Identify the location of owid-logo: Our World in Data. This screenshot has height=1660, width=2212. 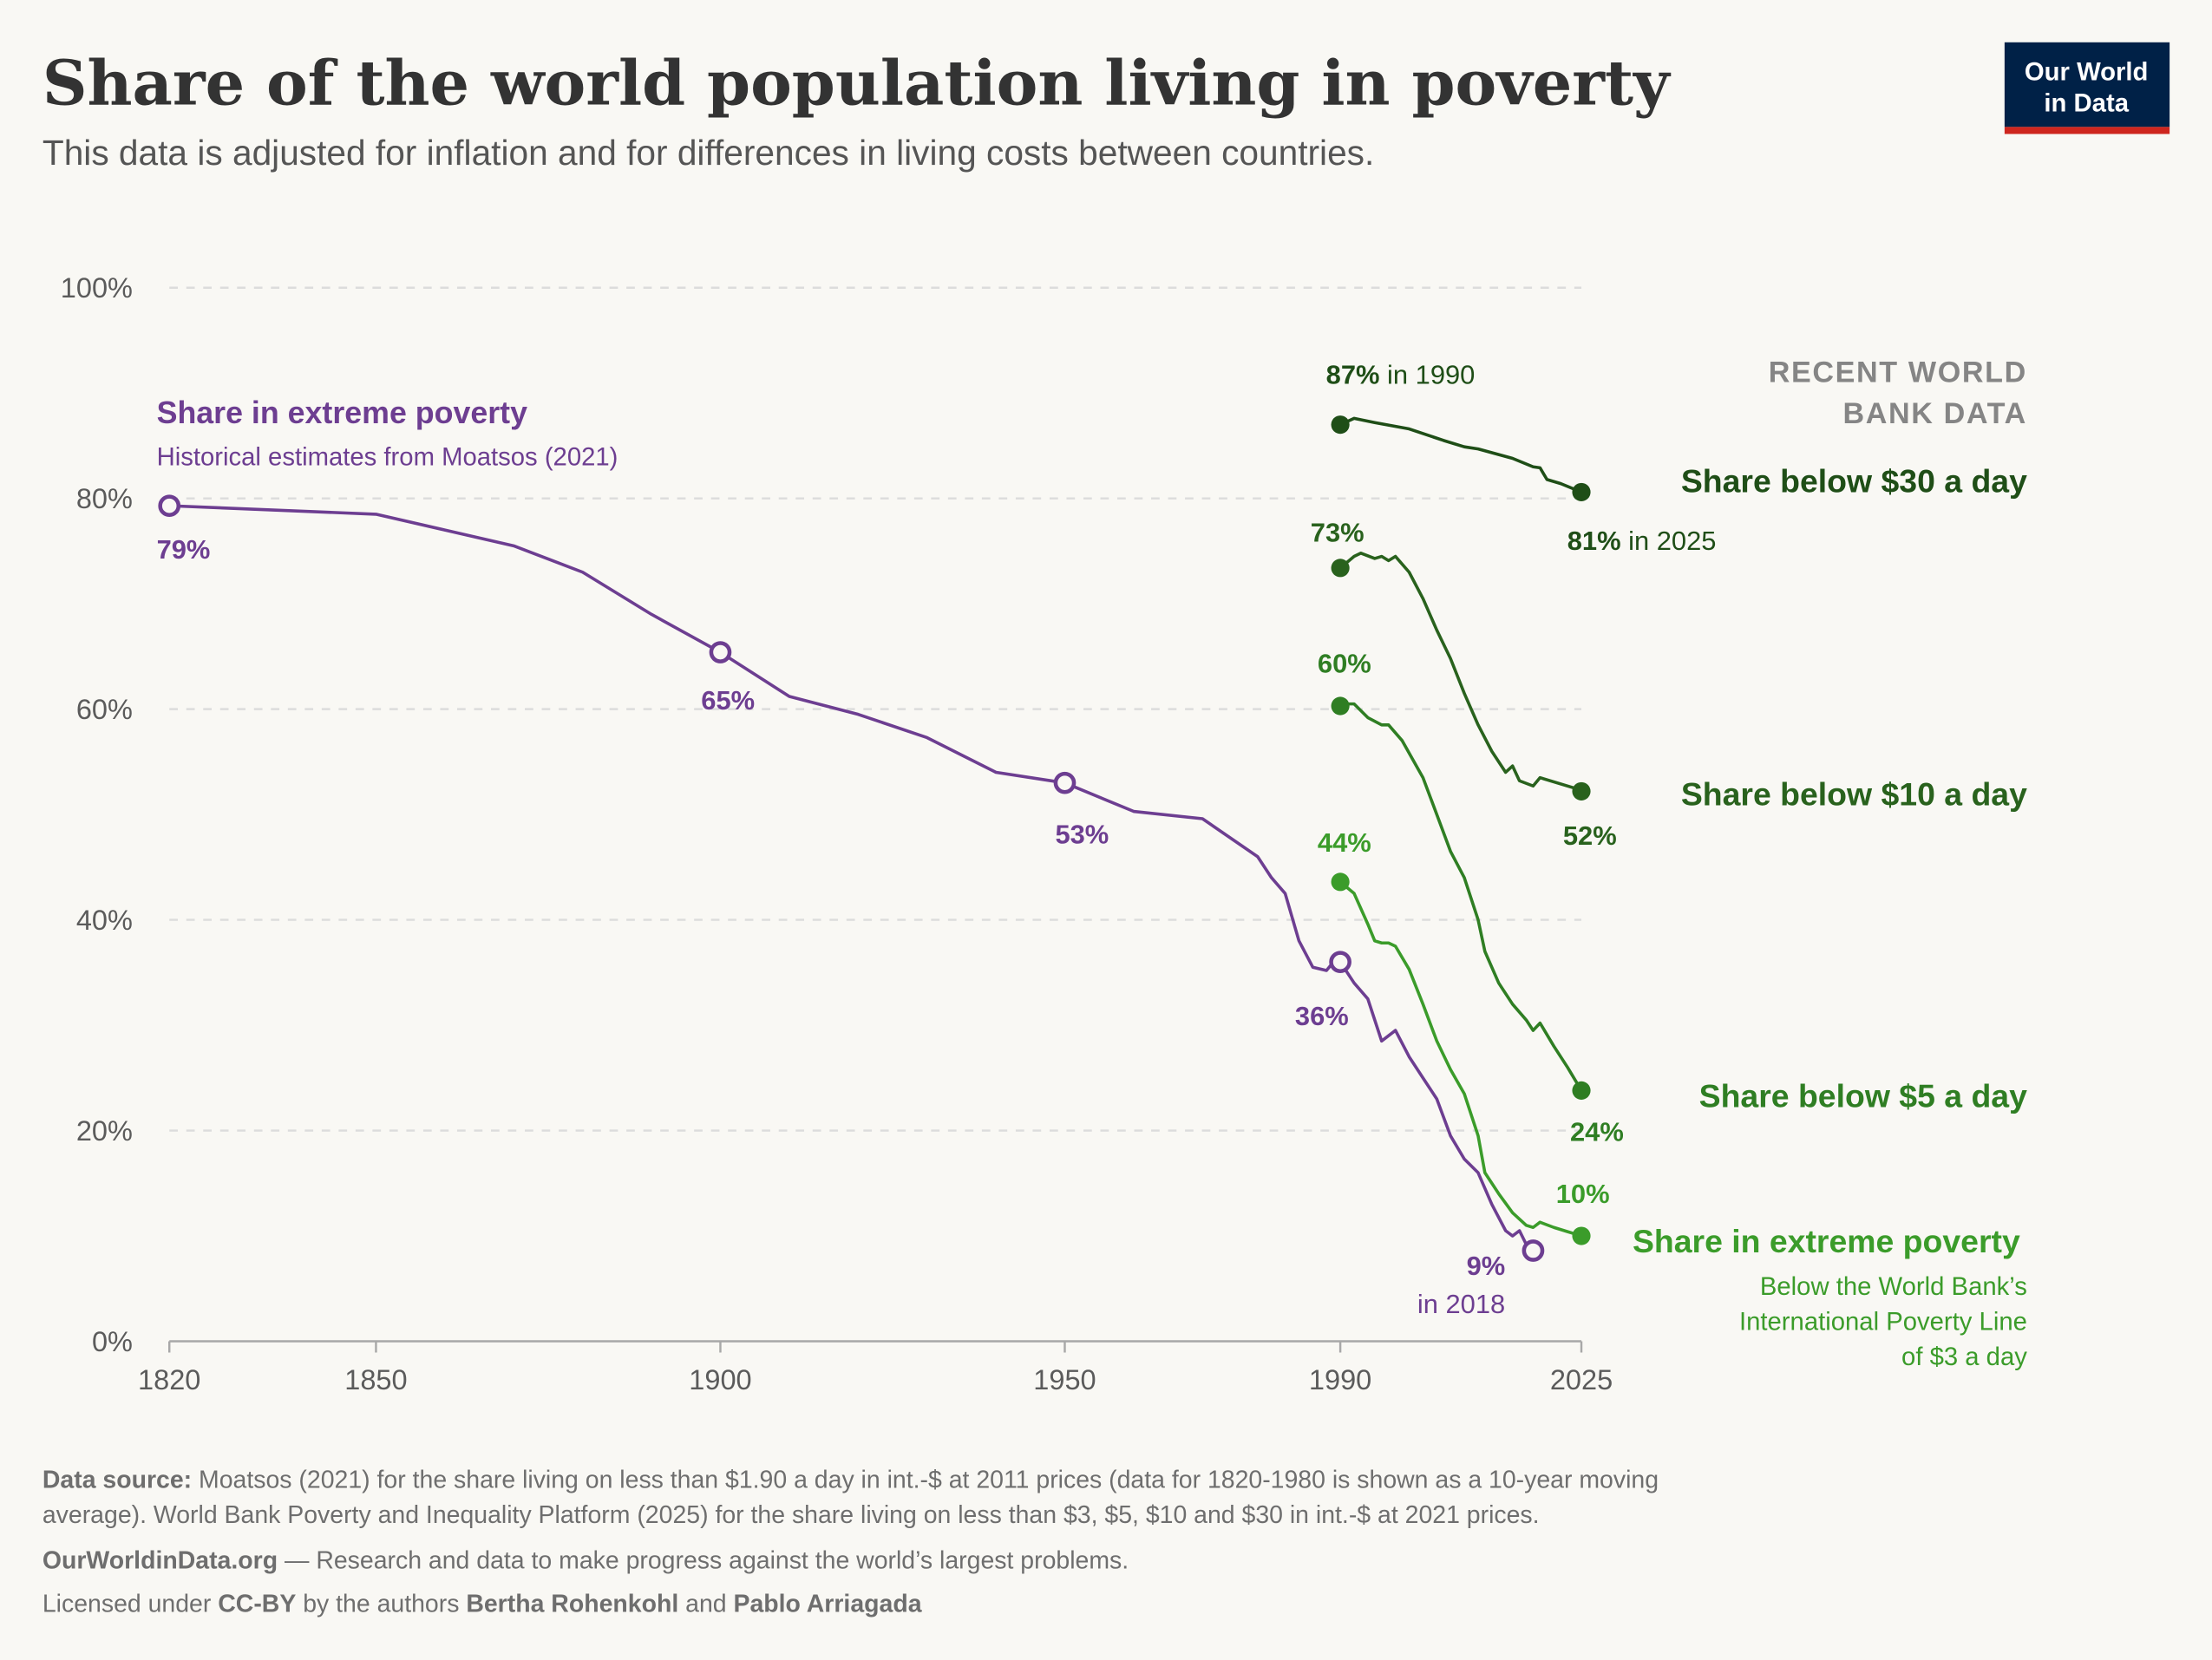
(2087, 88).